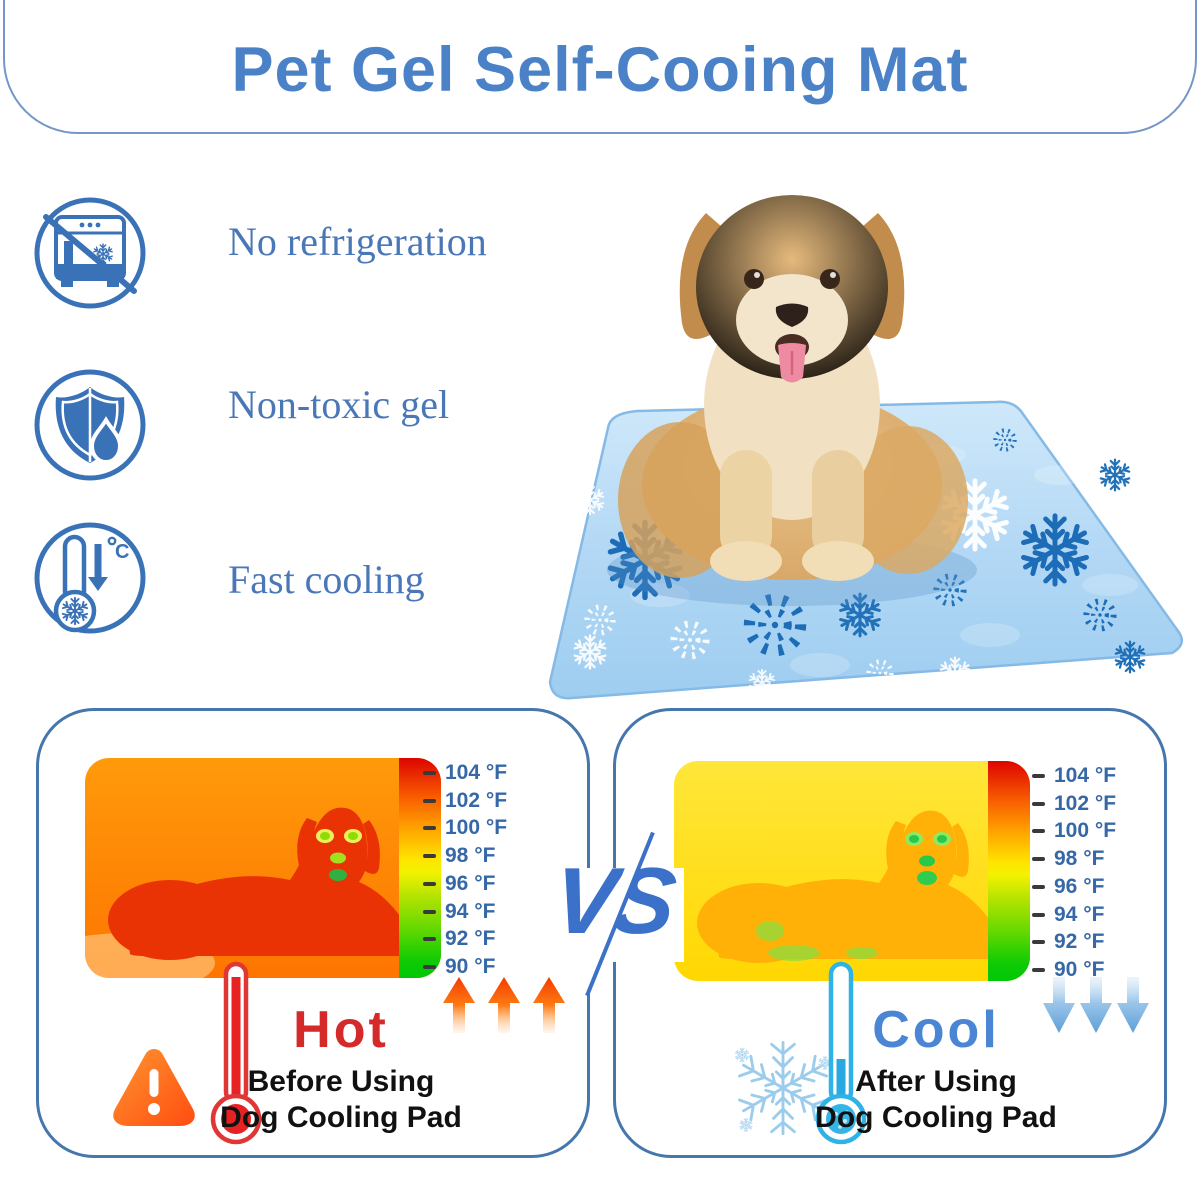 The height and width of the screenshot is (1200, 1200). I want to click on shield-drop-icon, so click(90, 425).